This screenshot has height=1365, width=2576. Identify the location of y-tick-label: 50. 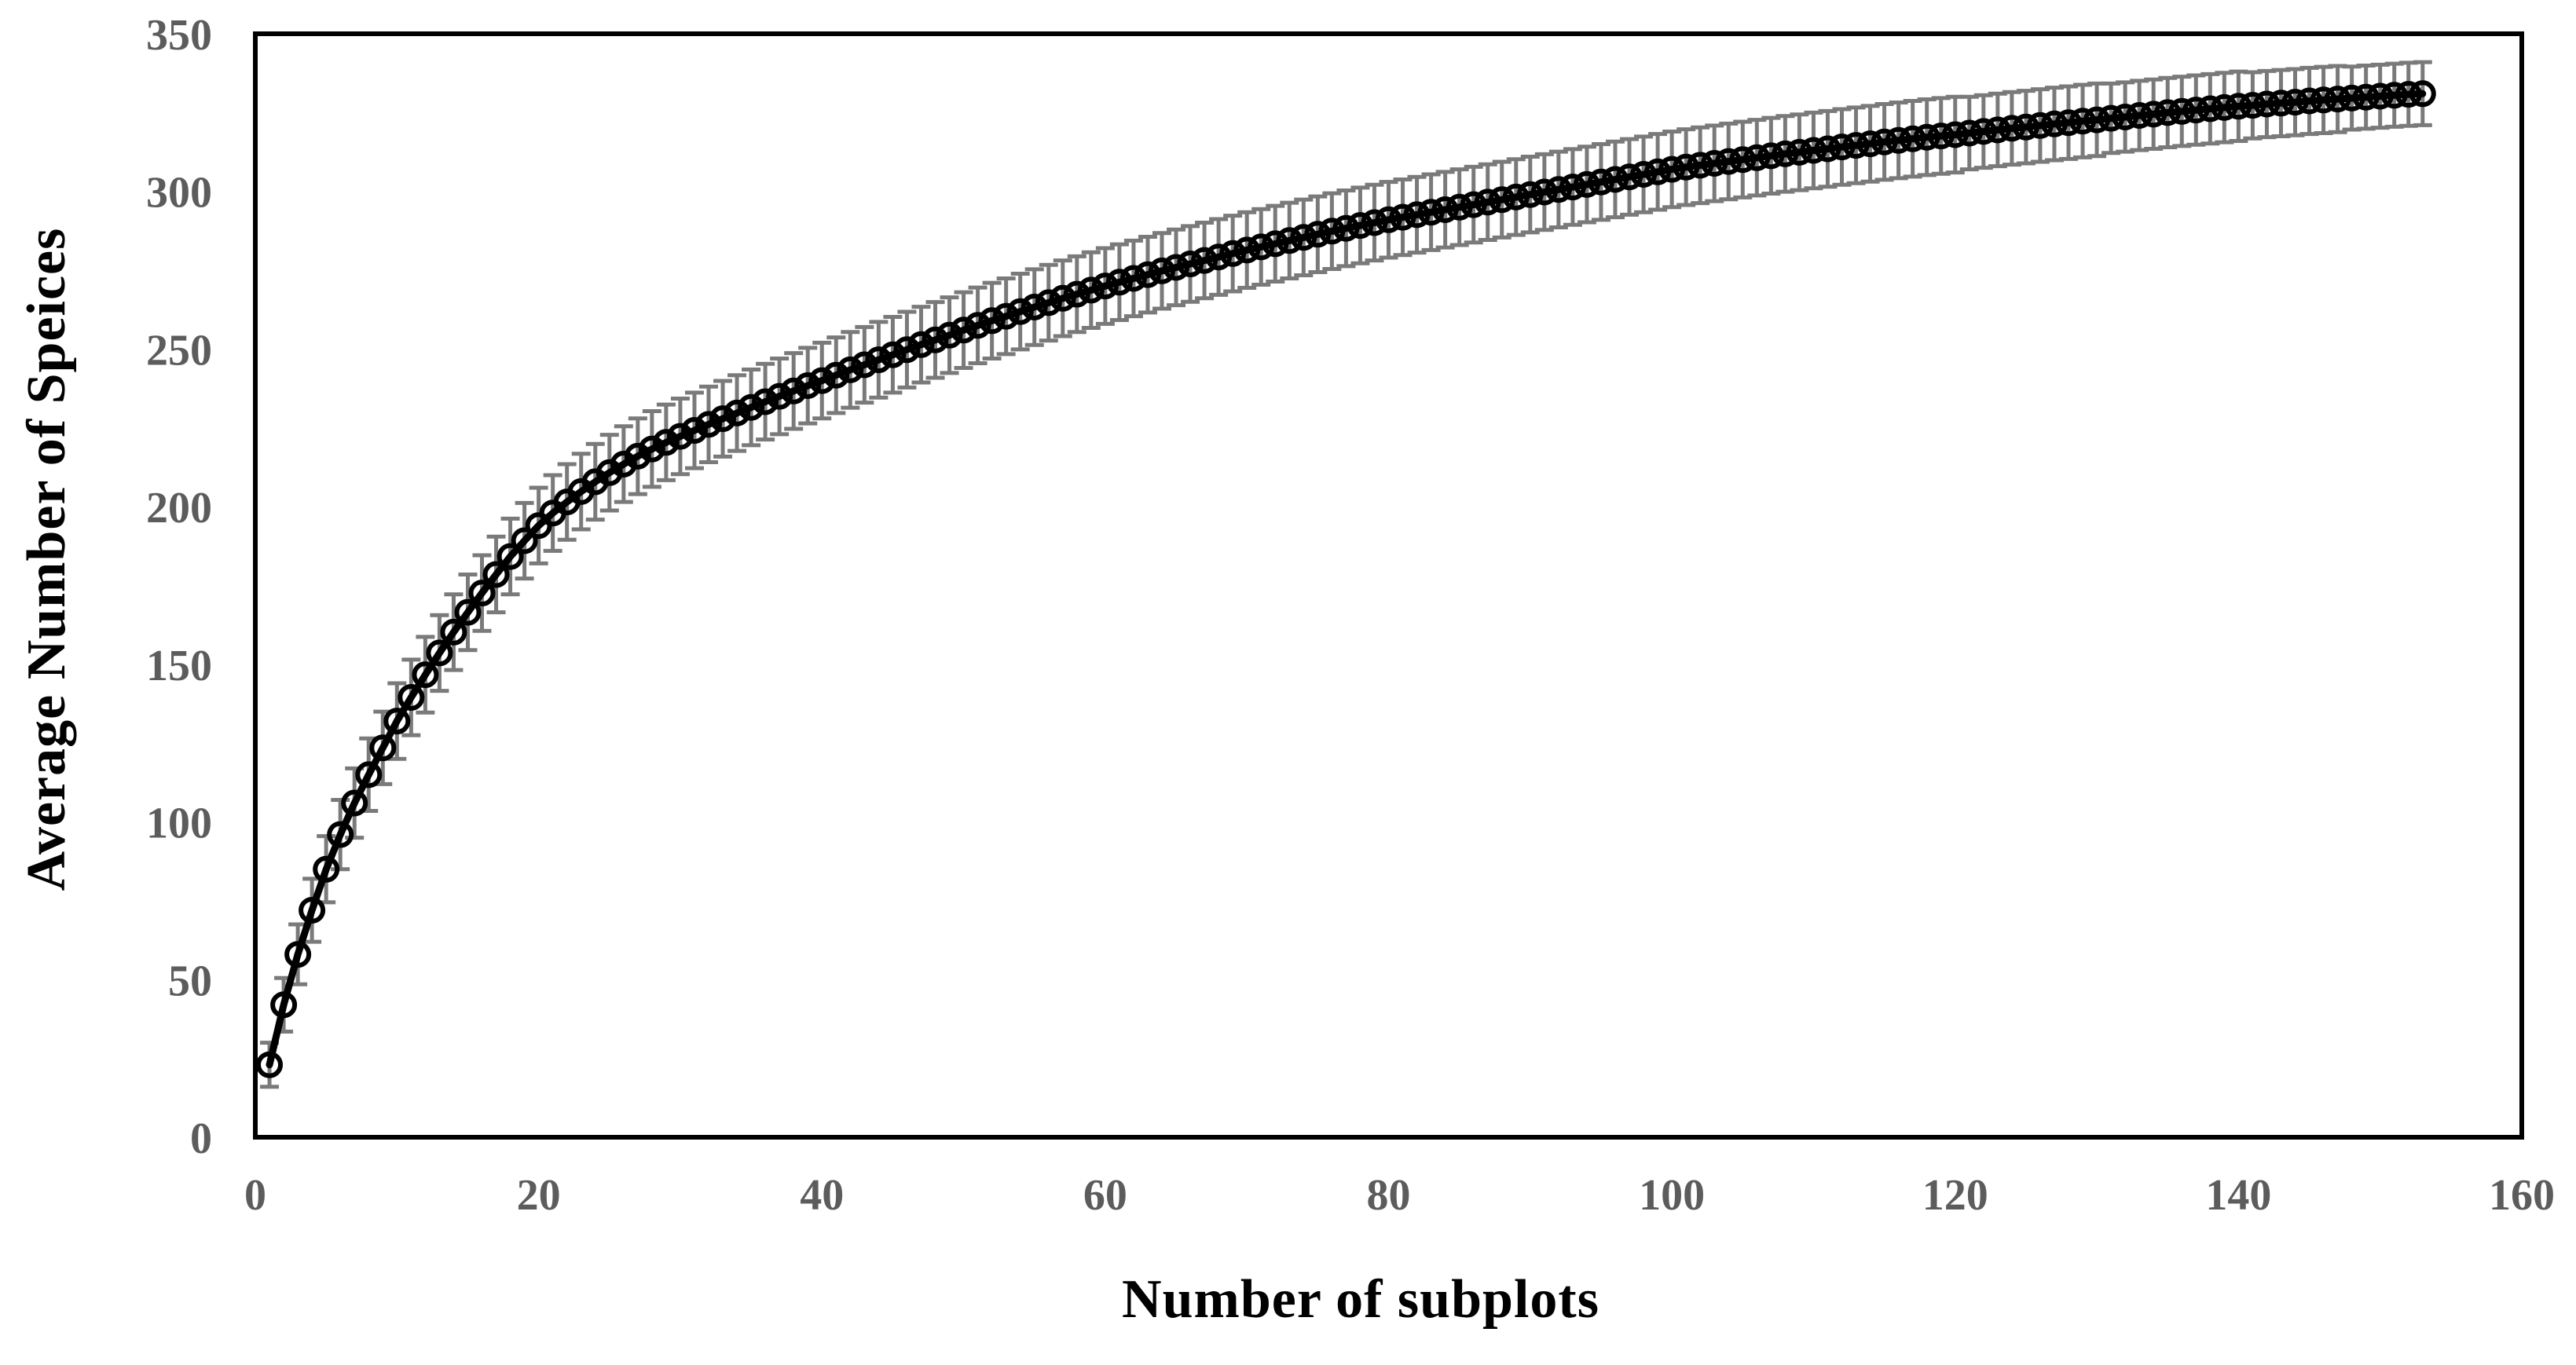
(190, 981).